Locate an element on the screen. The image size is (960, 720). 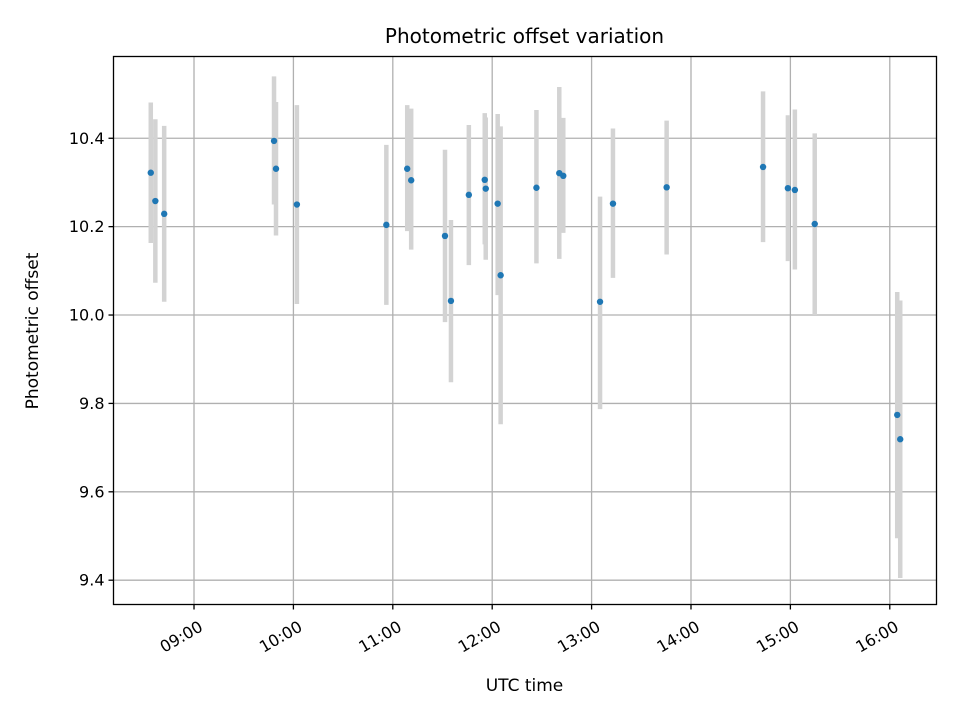
y-tick-label: 9.6 is located at coordinates (91, 491).